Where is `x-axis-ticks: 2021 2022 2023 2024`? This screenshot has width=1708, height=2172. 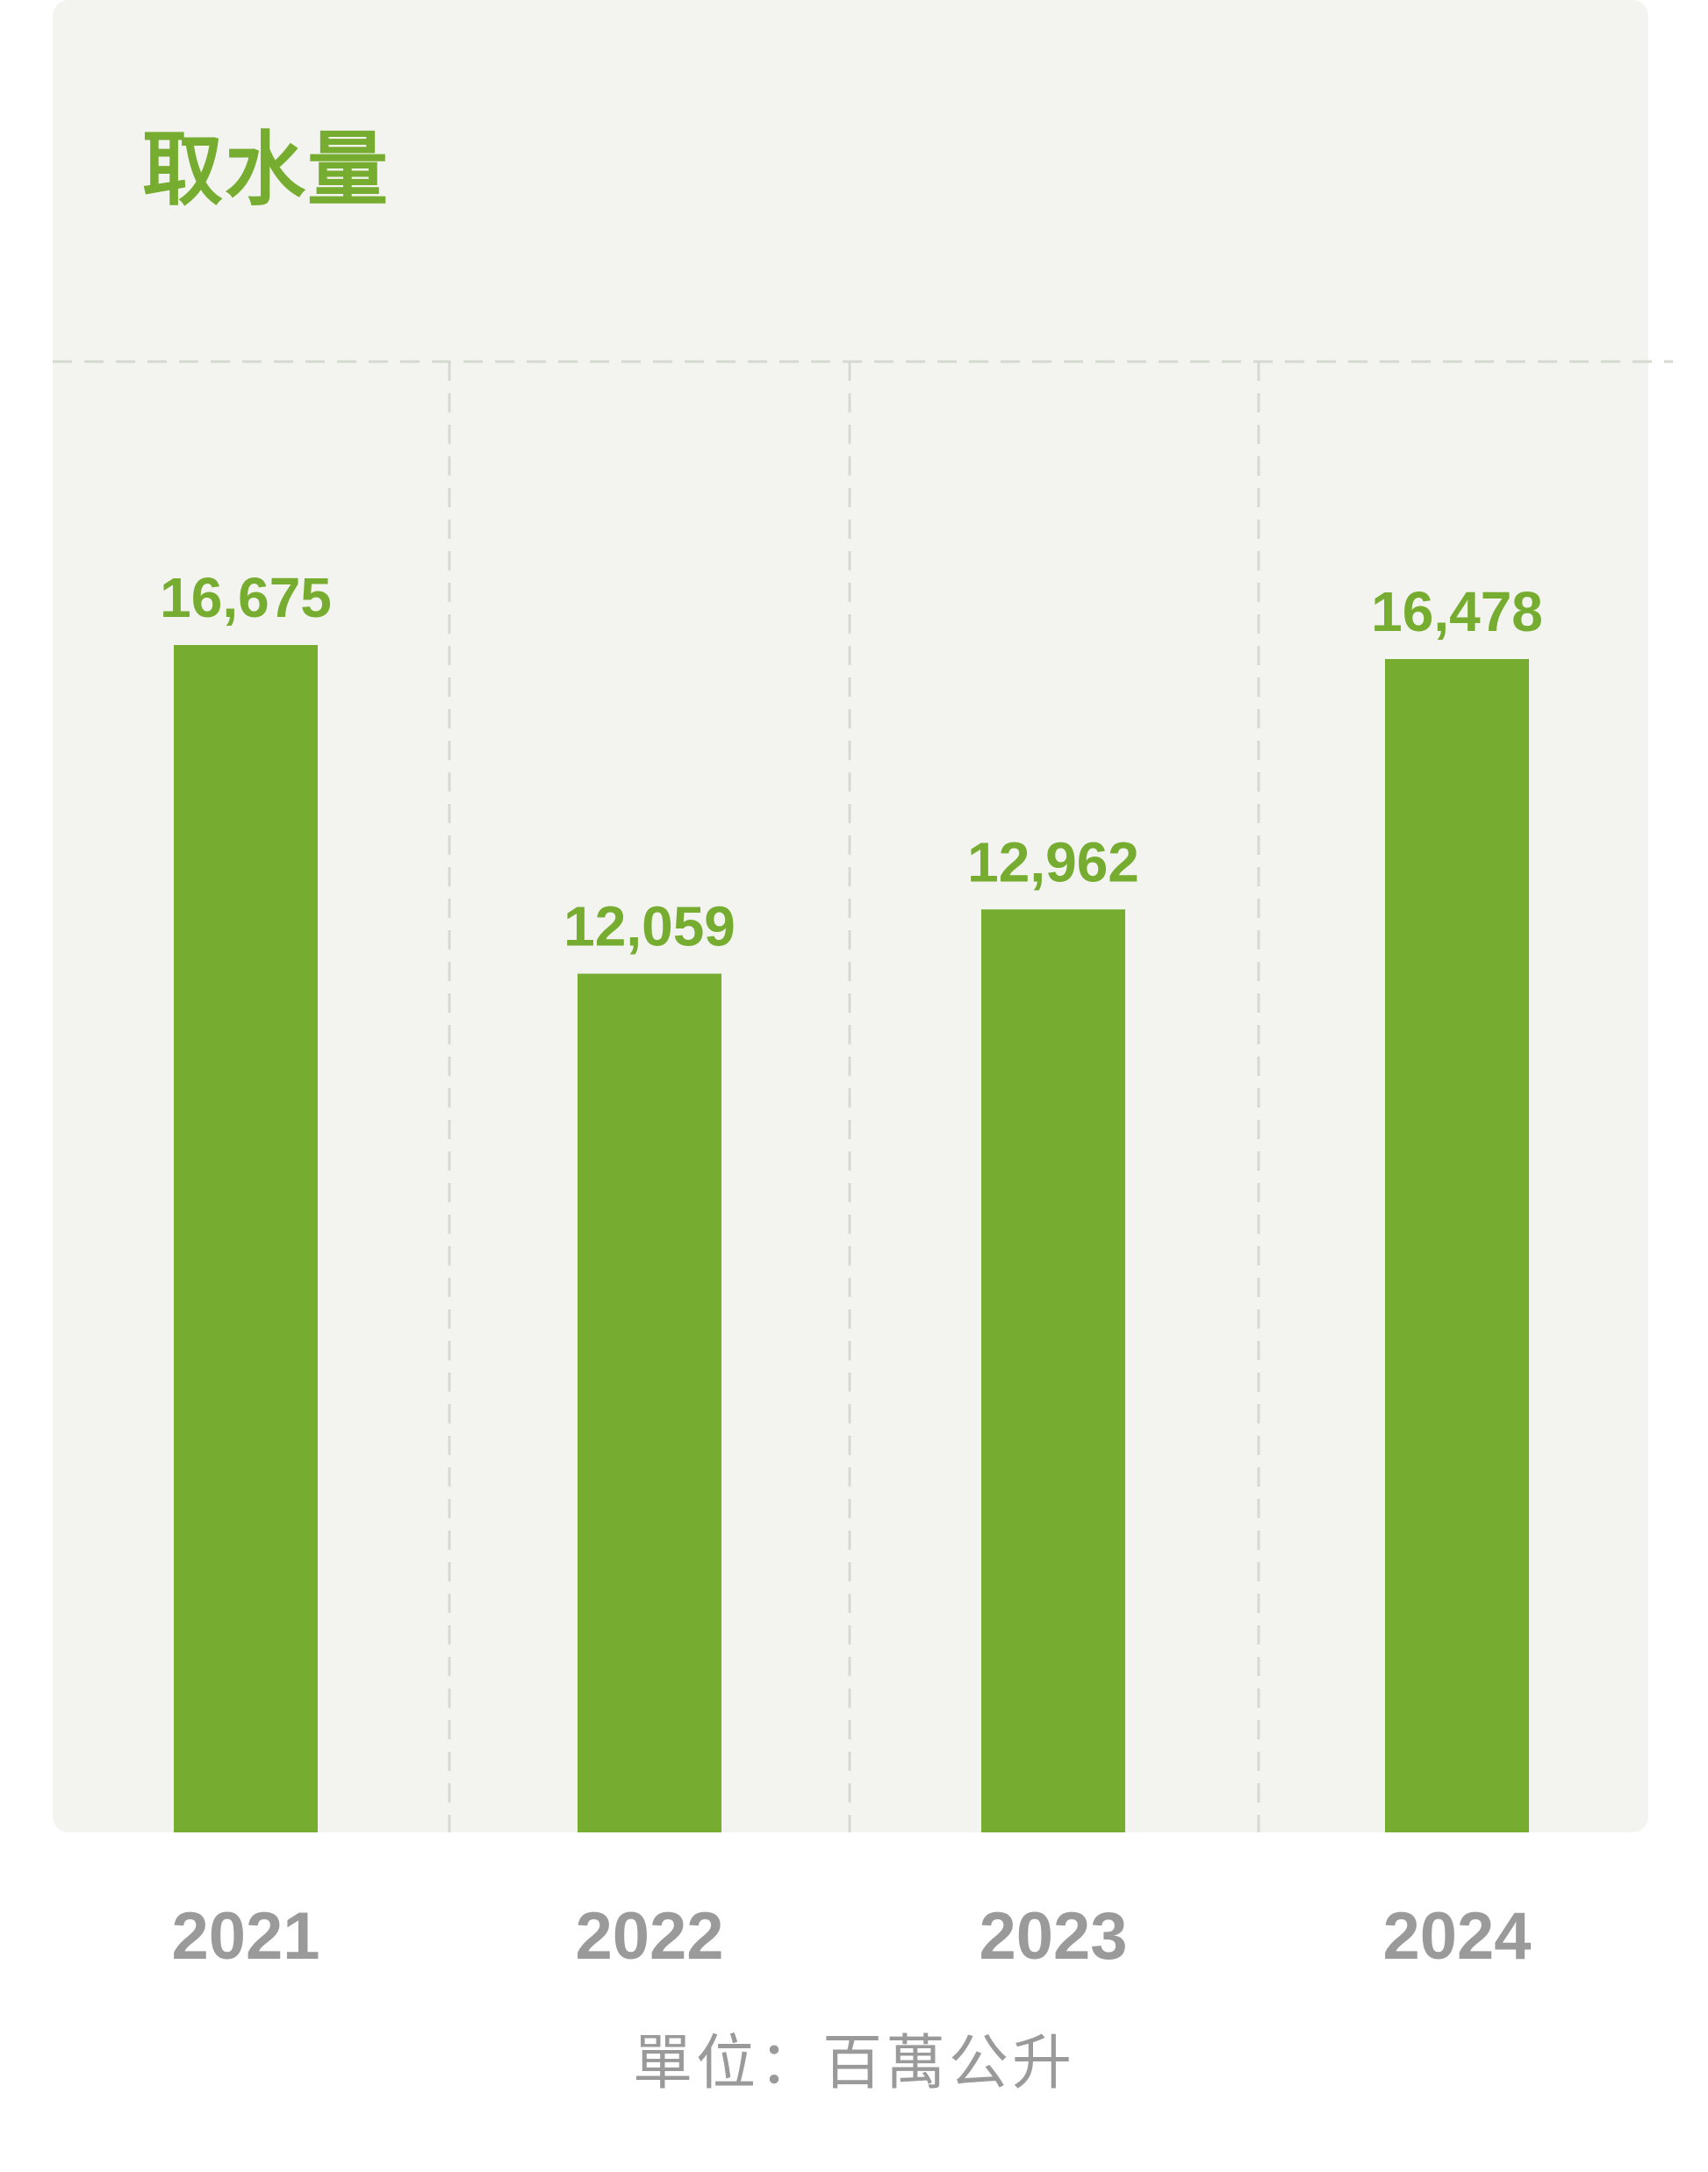
x-axis-ticks: 2021 2022 2023 2024 is located at coordinates (851, 1936).